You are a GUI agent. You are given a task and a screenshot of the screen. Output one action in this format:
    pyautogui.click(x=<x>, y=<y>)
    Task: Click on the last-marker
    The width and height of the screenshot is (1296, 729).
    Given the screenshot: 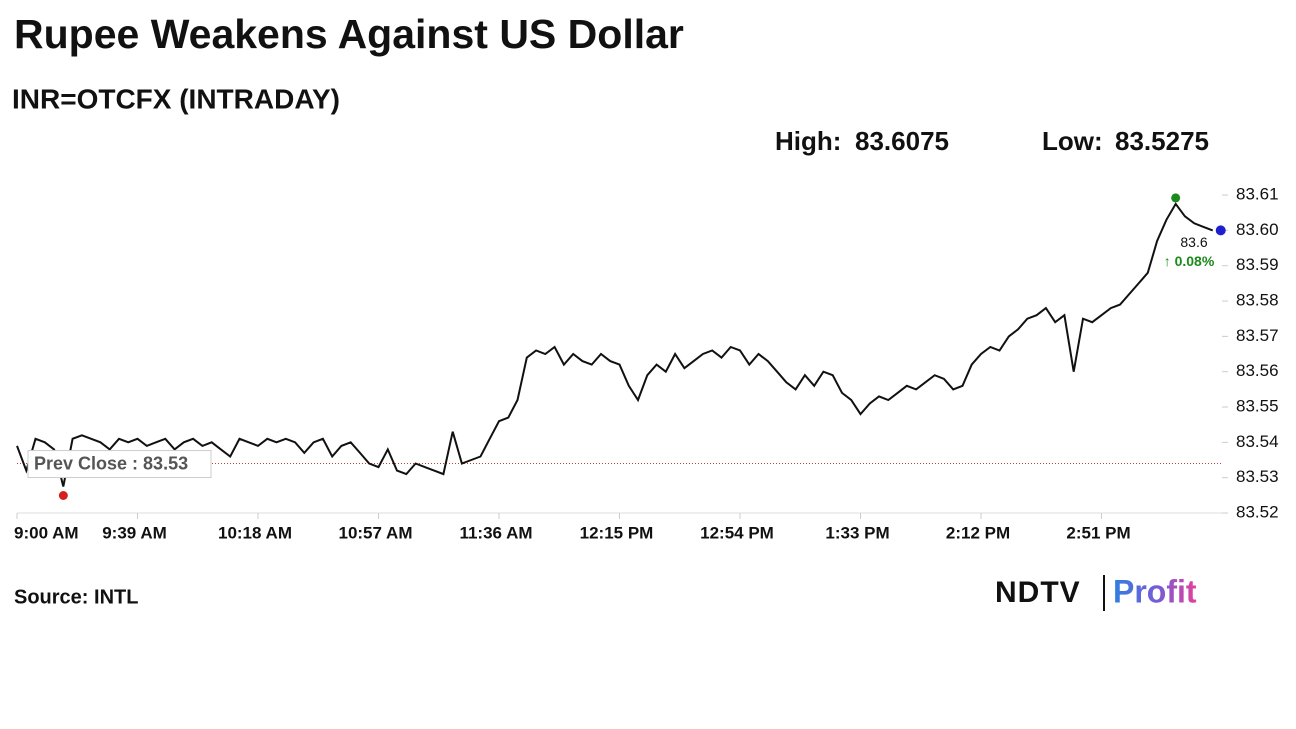 What is the action you would take?
    pyautogui.click(x=1220, y=230)
    